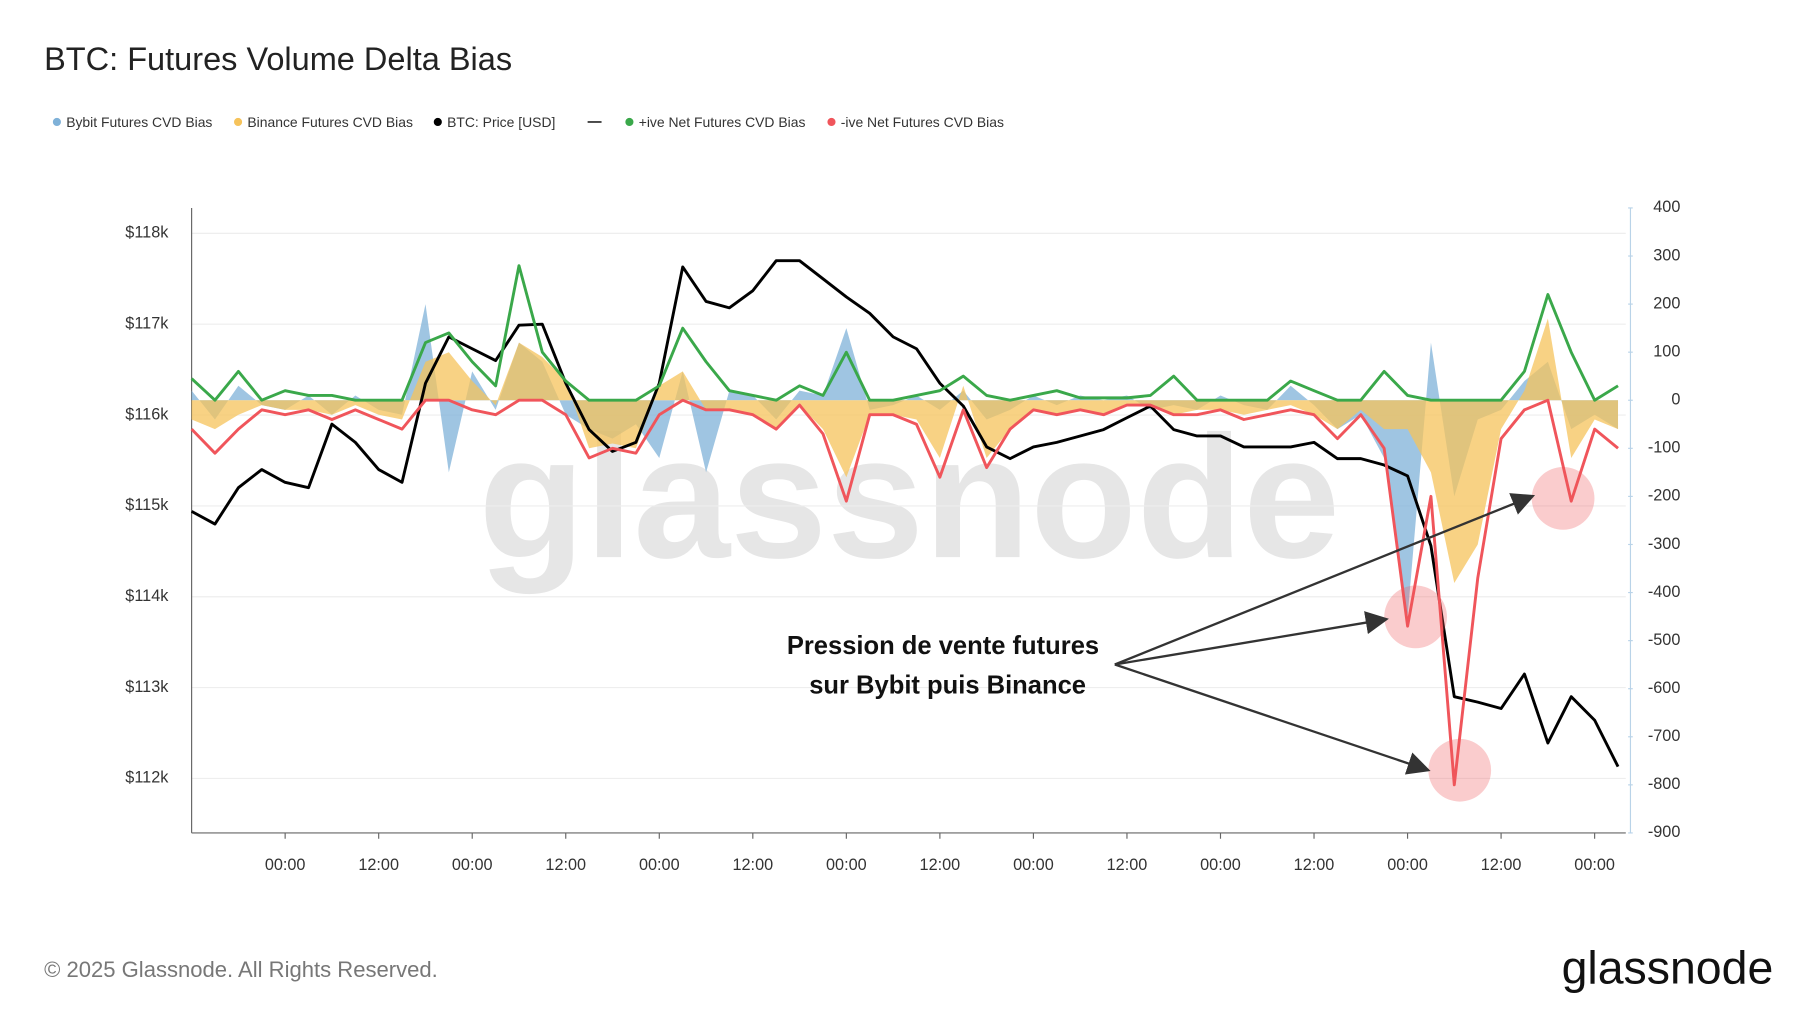 The width and height of the screenshot is (1800, 1013). Describe the element at coordinates (1664, 592) in the screenshot. I see `y2-tick-label: -400` at that location.